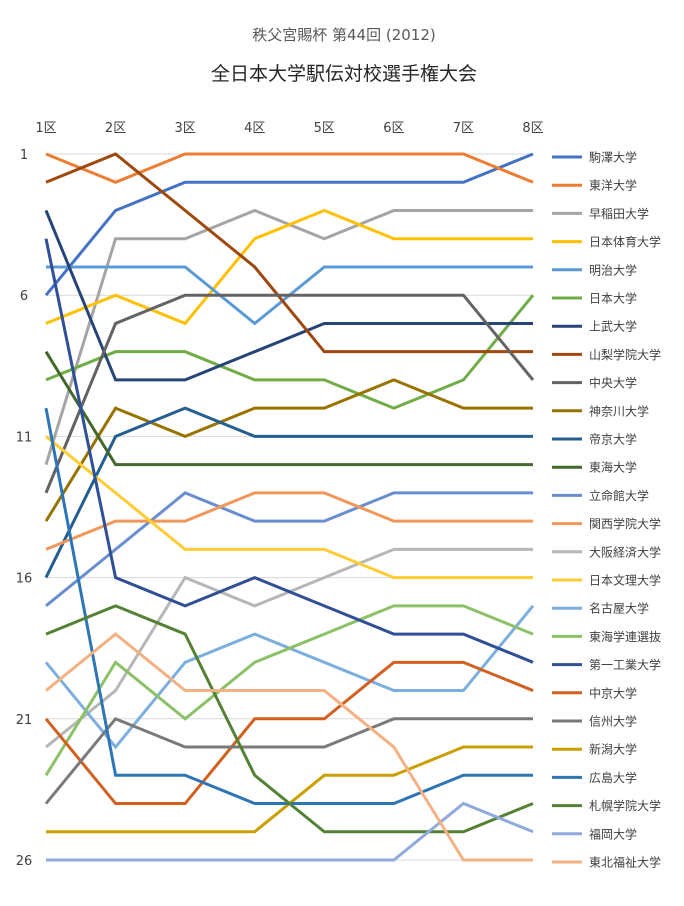 Image resolution: width=684 pixels, height=906 pixels. What do you see at coordinates (625, 636) in the screenshot?
I see `legend-label: 東海学連選抜` at bounding box center [625, 636].